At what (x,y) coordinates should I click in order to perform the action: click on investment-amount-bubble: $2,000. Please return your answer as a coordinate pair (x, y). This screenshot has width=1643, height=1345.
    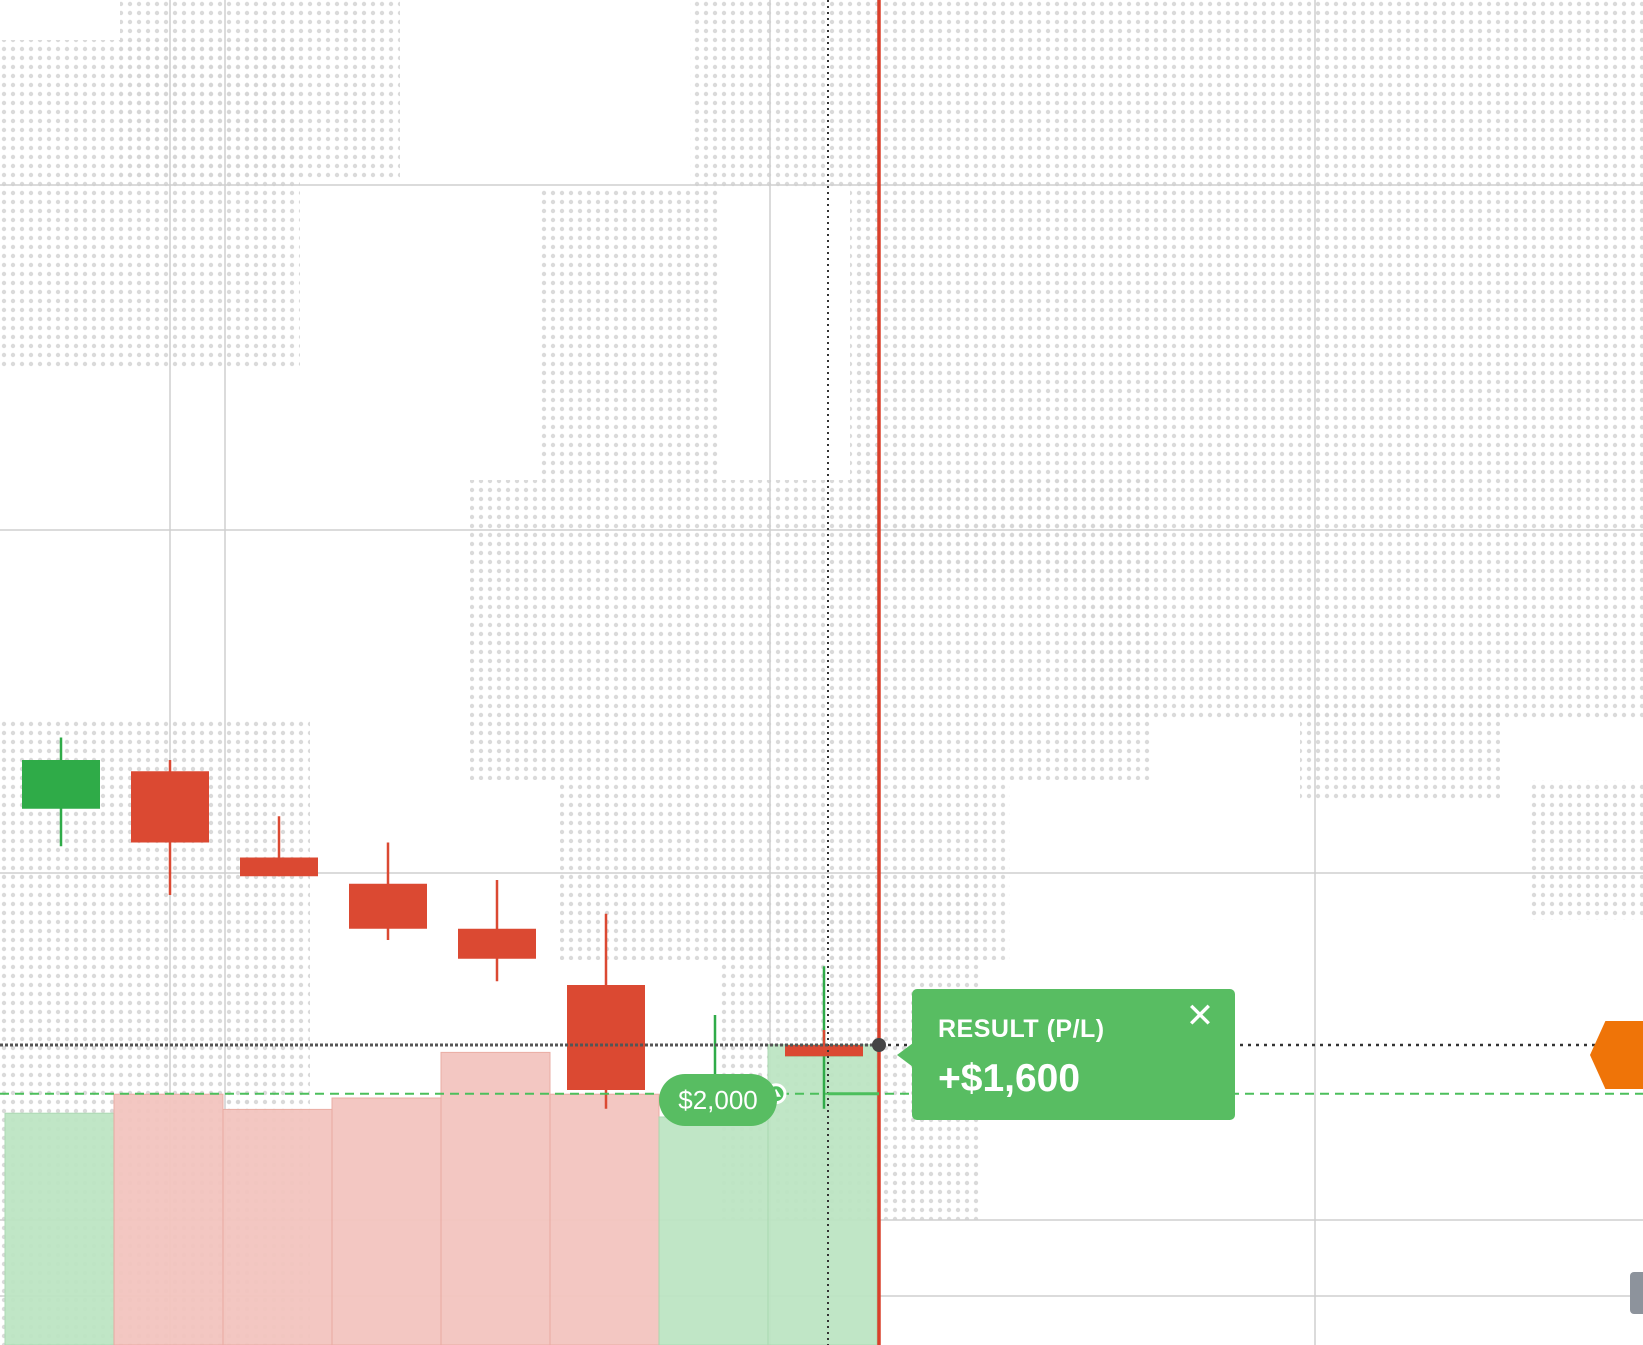
    Looking at the image, I should click on (718, 1100).